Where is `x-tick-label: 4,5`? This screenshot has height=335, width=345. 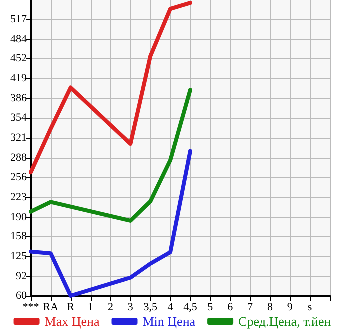 x-tick-label: 4,5 is located at coordinates (191, 308).